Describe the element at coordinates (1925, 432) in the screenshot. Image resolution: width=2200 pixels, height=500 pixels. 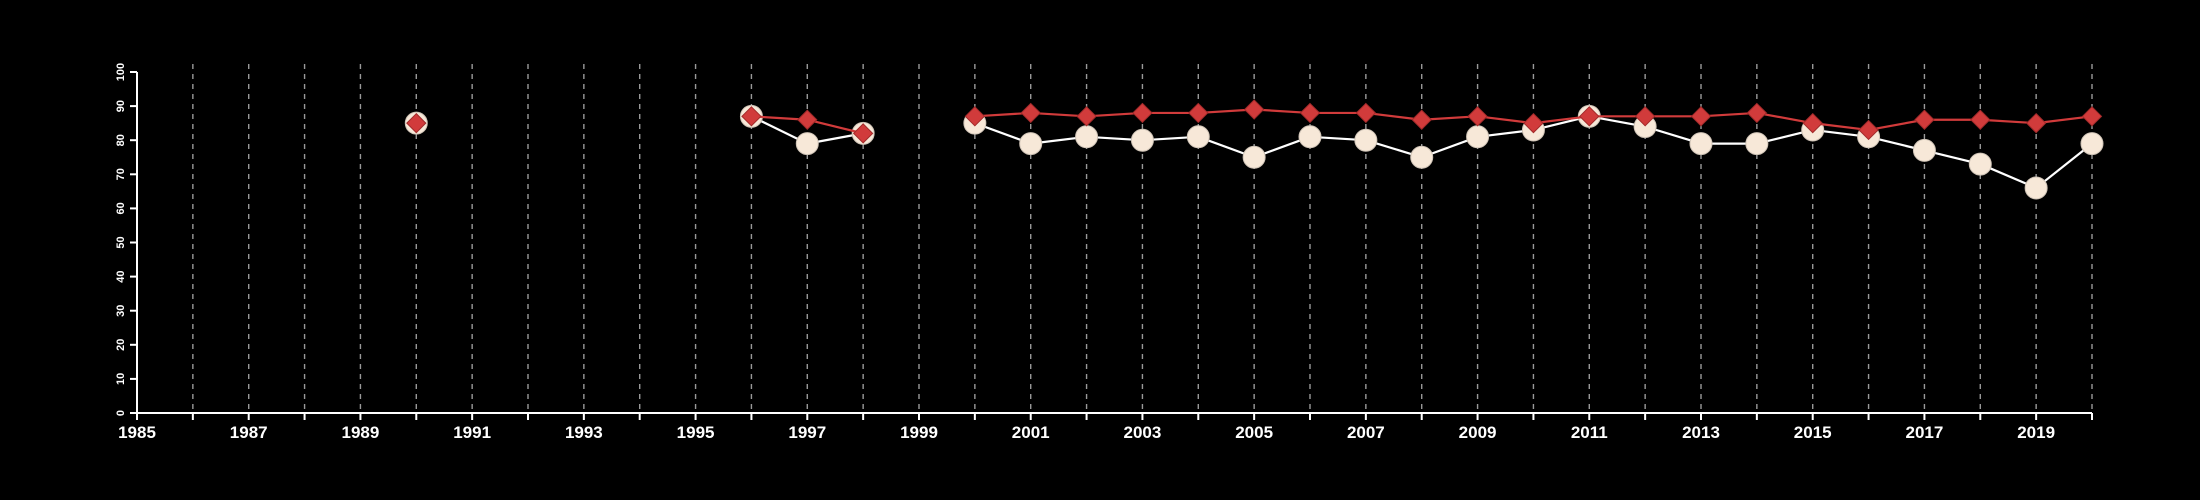
I see `x-tick-label: 2017` at that location.